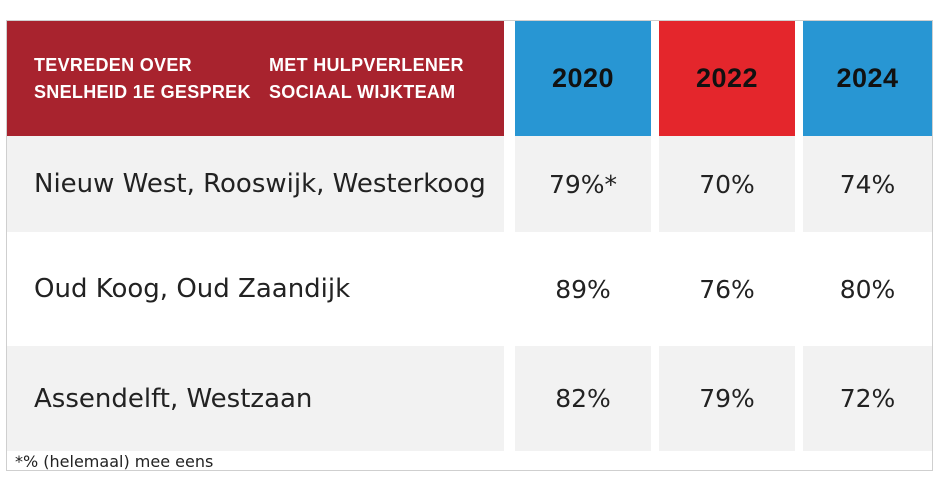 The width and height of the screenshot is (940, 500). Describe the element at coordinates (142, 78) in the screenshot. I see `title-line-1: TEVREDEN OVER SNELHEID 1E GESPREK` at that location.